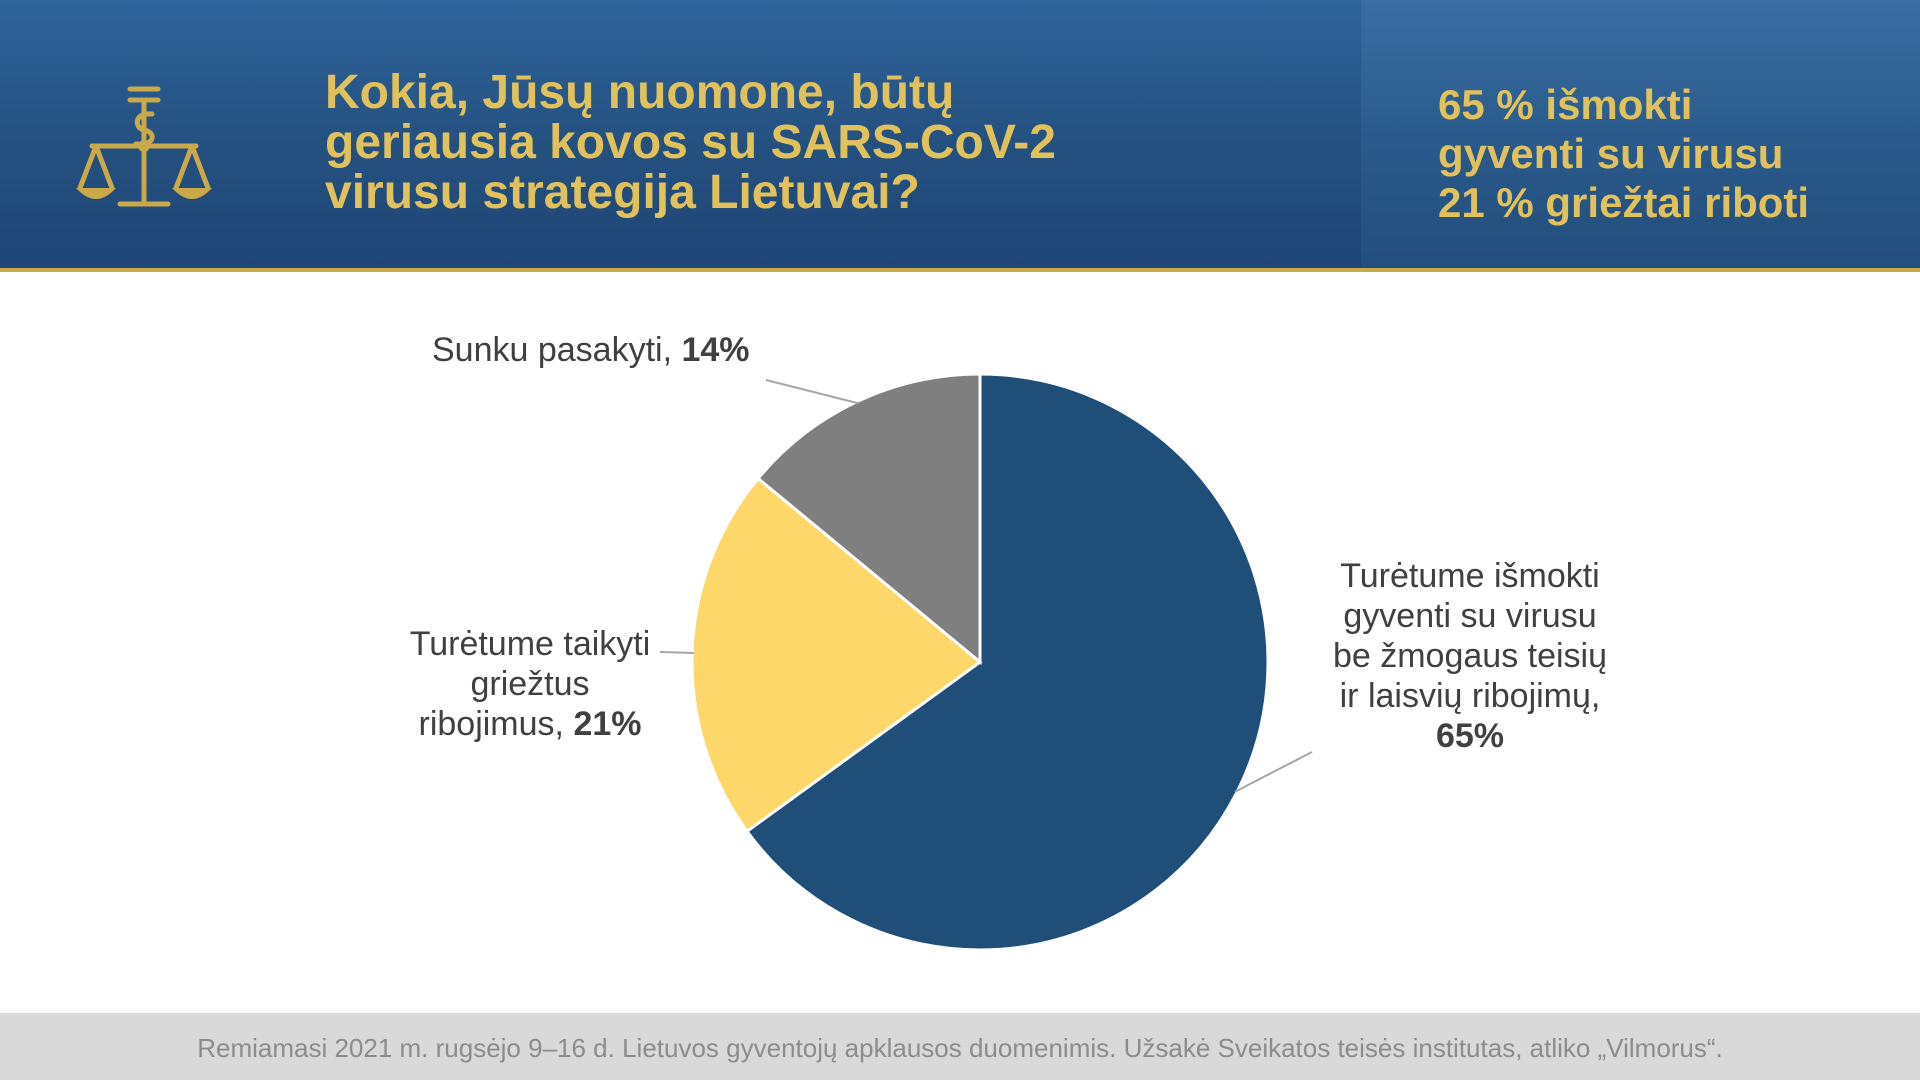  What do you see at coordinates (1565, 104) in the screenshot?
I see `summary-line: 65 % išmokti` at bounding box center [1565, 104].